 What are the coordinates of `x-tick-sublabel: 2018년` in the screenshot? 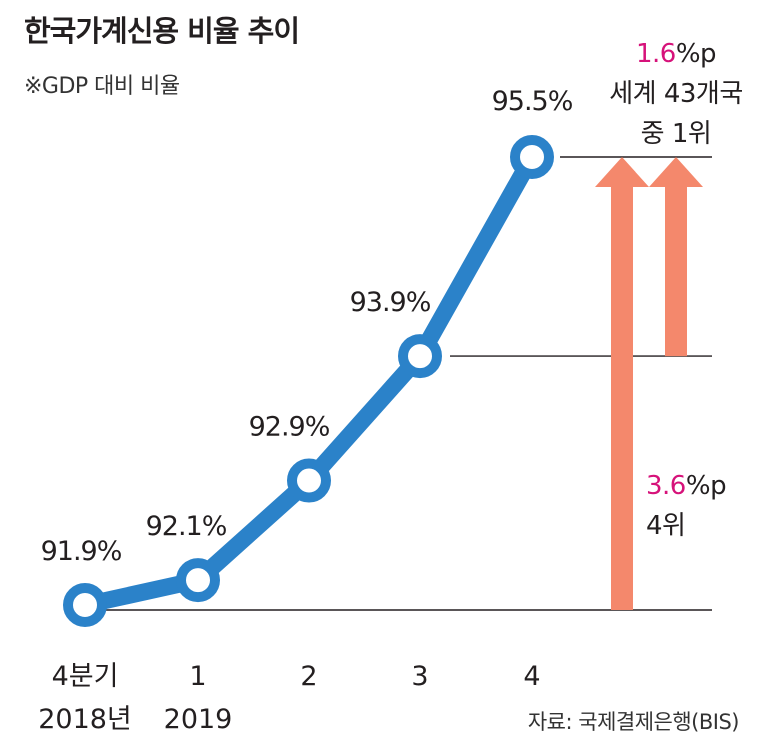 It's located at (85, 719).